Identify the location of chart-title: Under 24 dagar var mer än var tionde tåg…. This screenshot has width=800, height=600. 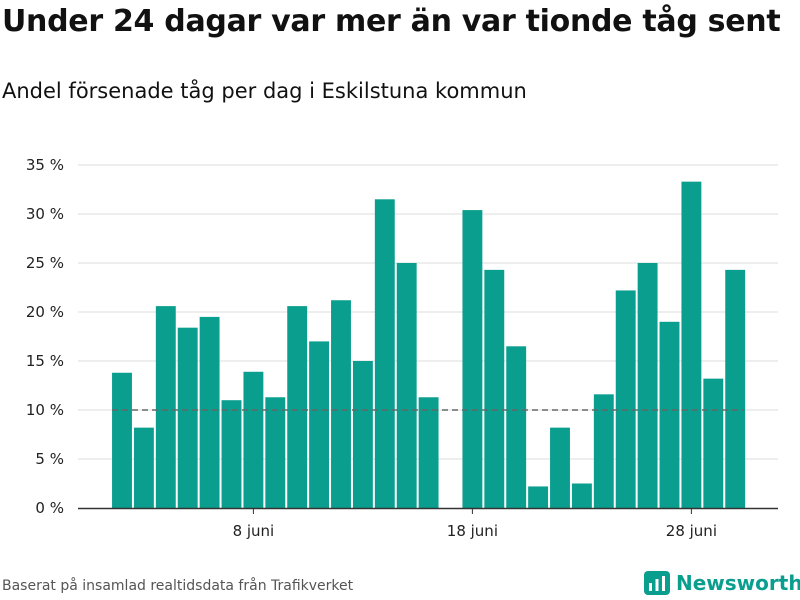
(391, 21).